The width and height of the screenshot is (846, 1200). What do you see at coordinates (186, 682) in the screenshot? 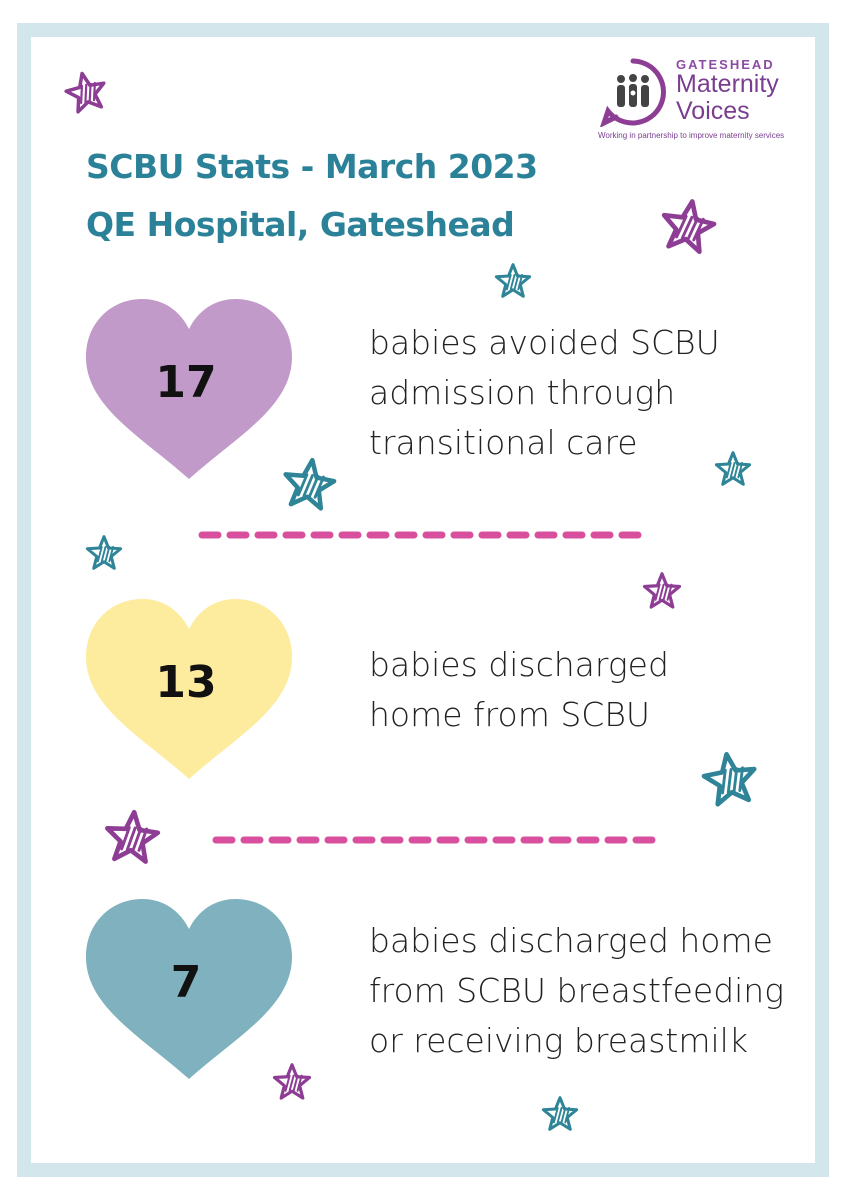
I see `stat-value: 13` at bounding box center [186, 682].